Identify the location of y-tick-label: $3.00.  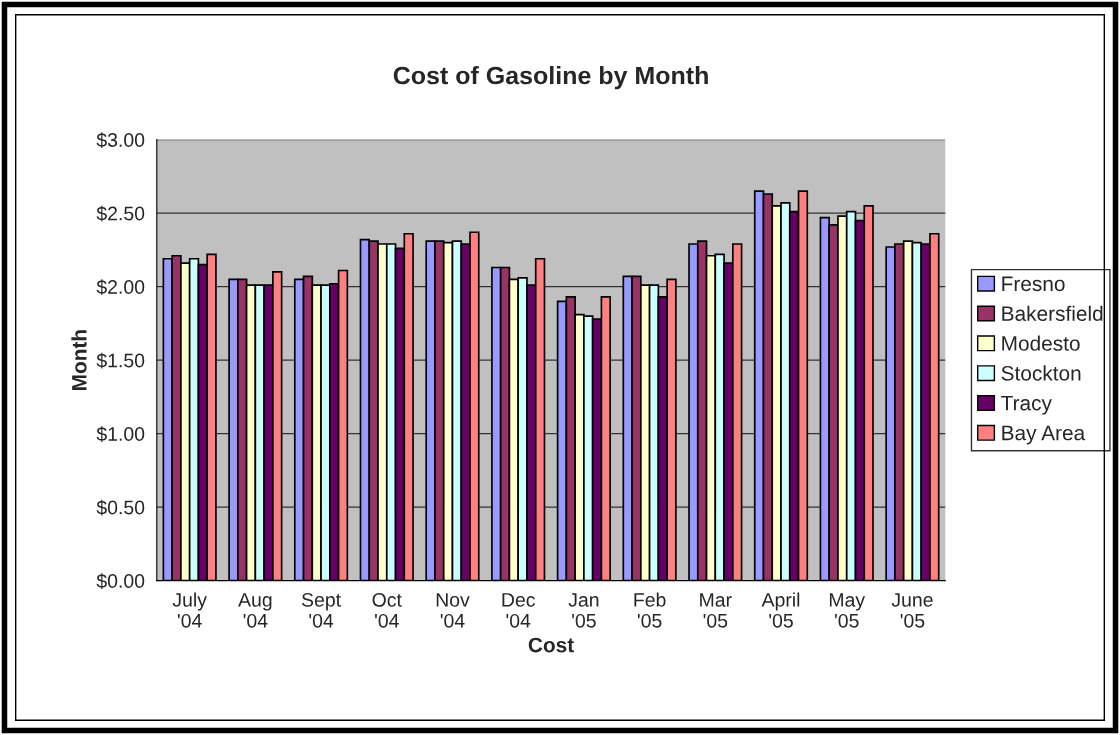
(120, 140).